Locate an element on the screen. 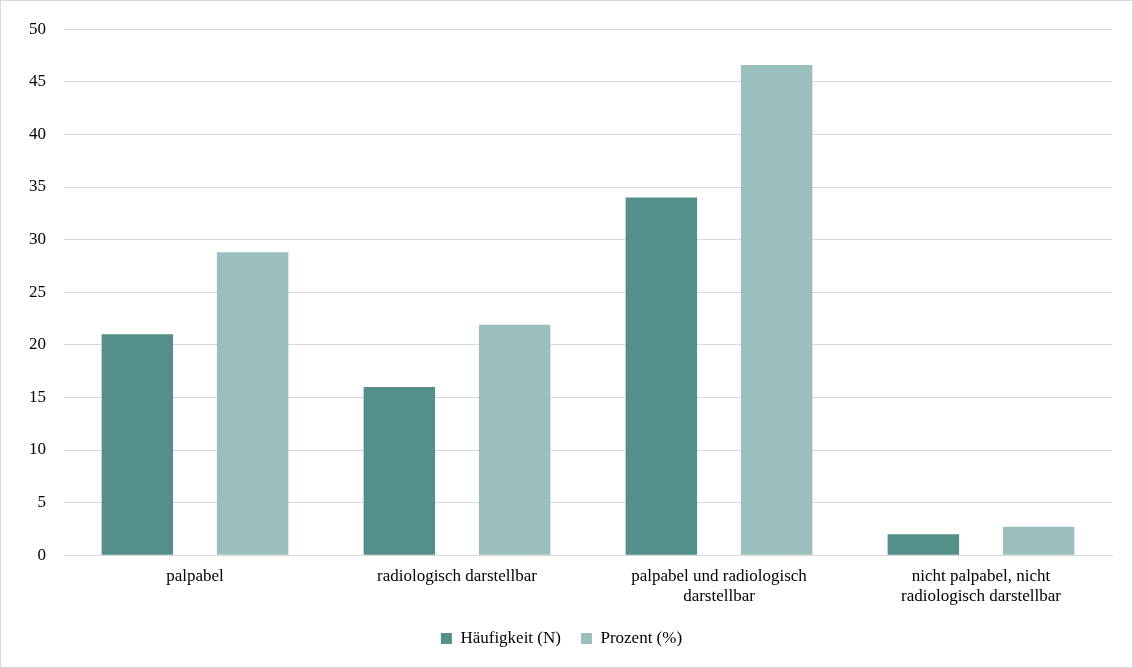  legend-label: Häufigkeit (N) is located at coordinates (510, 637).